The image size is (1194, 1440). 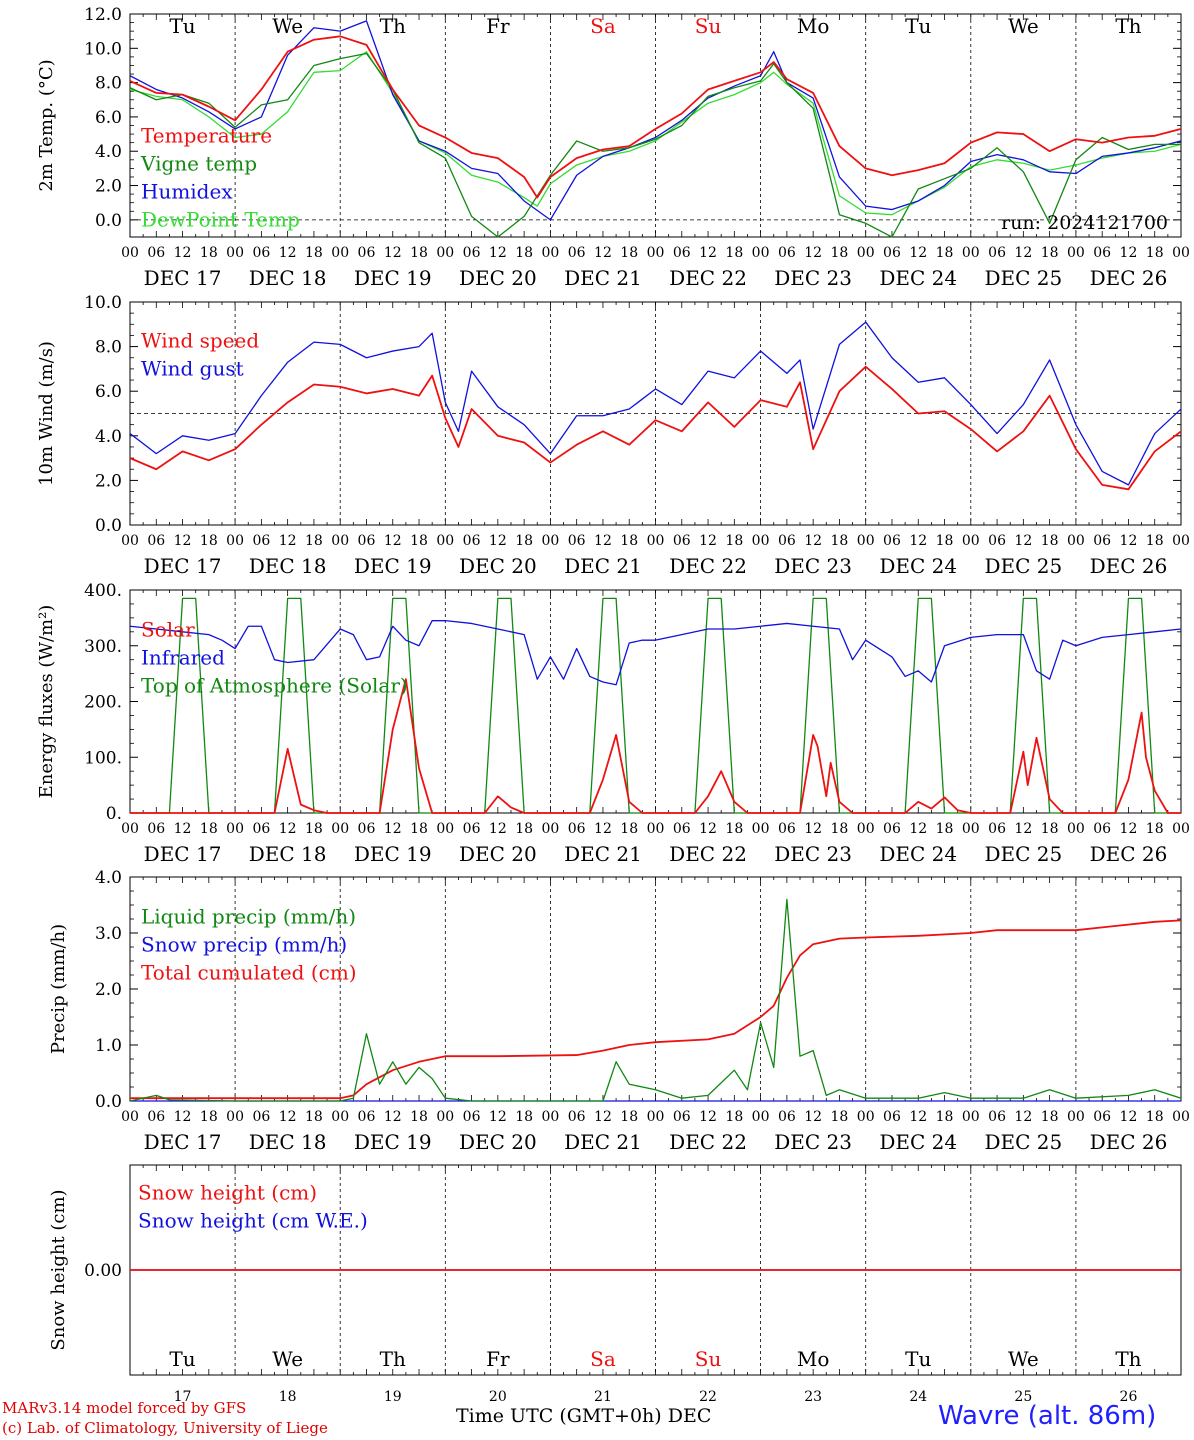 I want to click on weekday-label: Tu, so click(x=182, y=1359).